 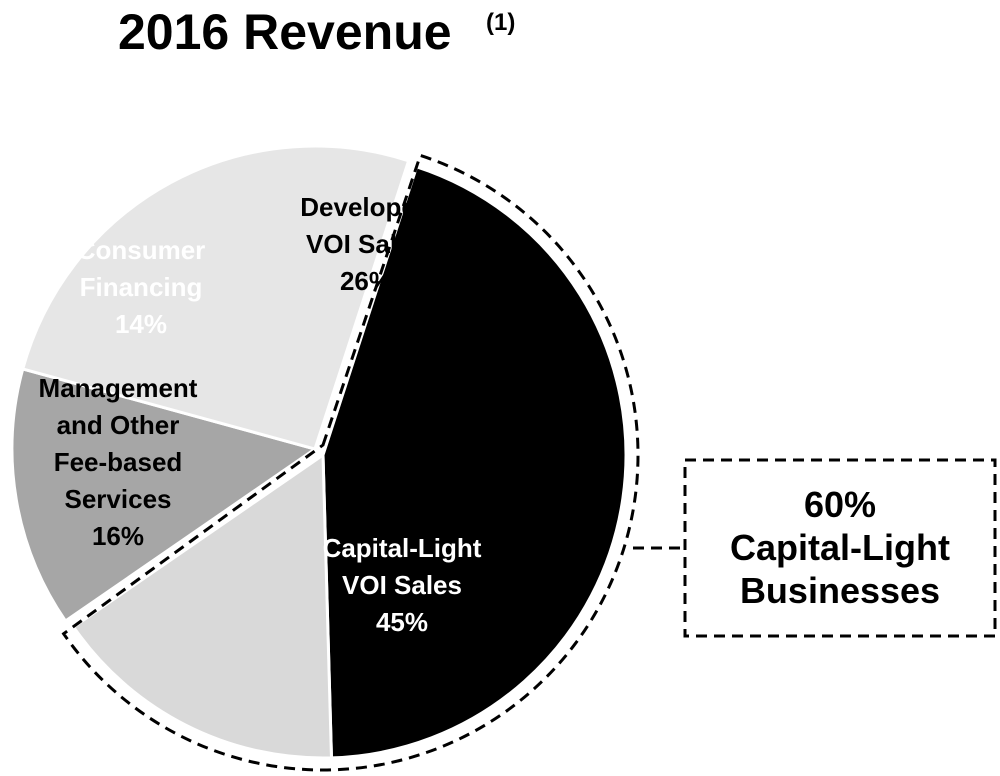 What do you see at coordinates (840, 504) in the screenshot?
I see `callout-label-line: 60%` at bounding box center [840, 504].